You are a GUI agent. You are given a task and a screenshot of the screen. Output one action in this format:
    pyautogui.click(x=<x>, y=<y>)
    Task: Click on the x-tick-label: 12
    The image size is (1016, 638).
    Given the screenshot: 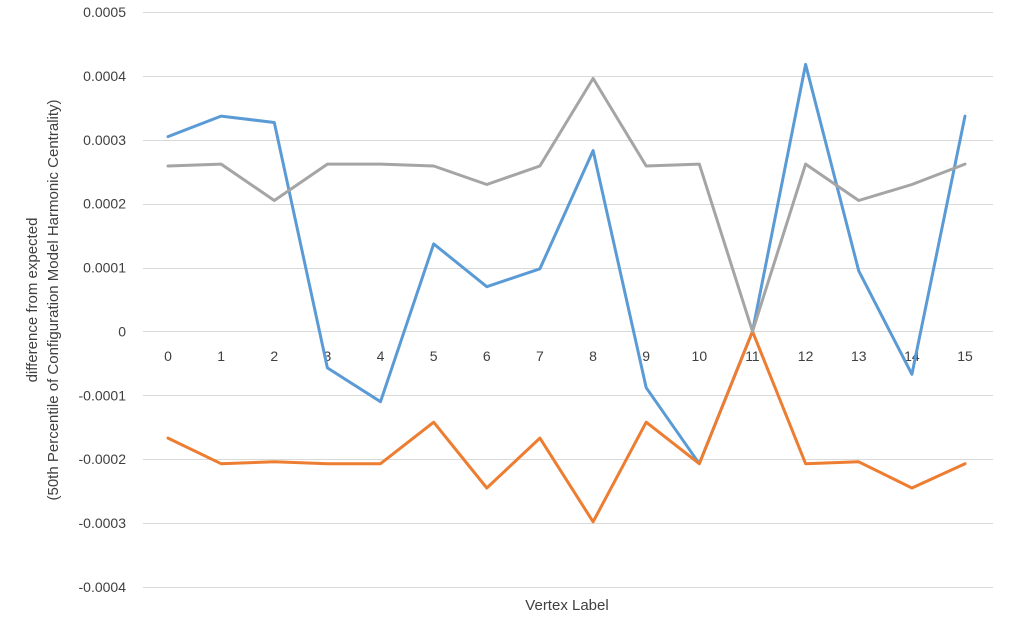 What is the action you would take?
    pyautogui.click(x=806, y=356)
    